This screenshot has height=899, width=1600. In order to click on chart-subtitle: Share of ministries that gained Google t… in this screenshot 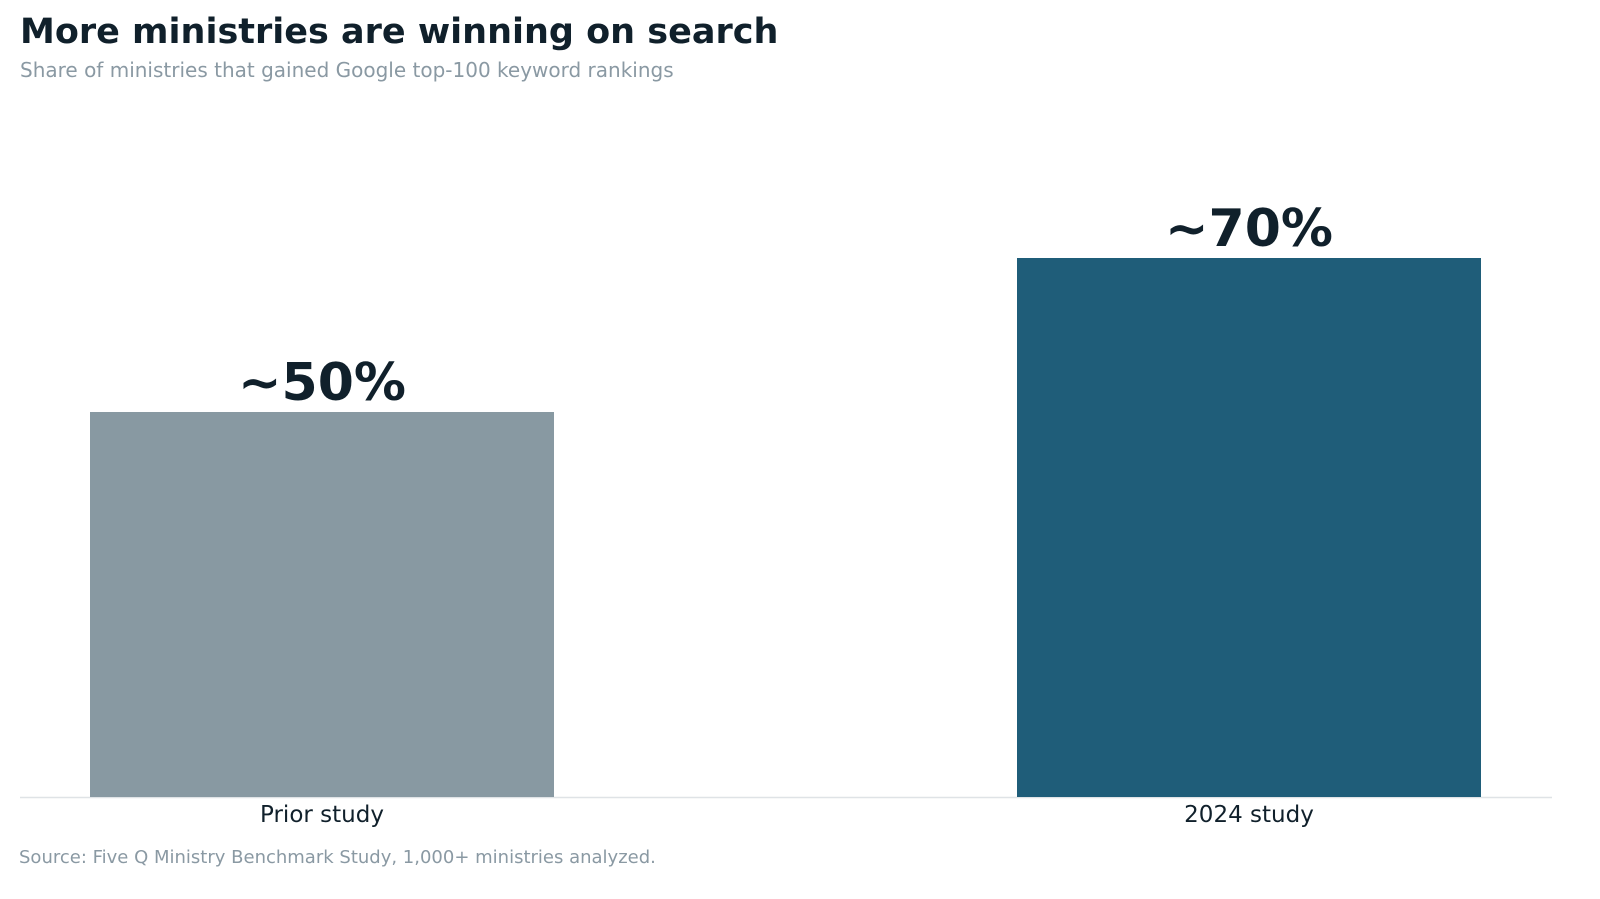, I will do `click(347, 70)`.